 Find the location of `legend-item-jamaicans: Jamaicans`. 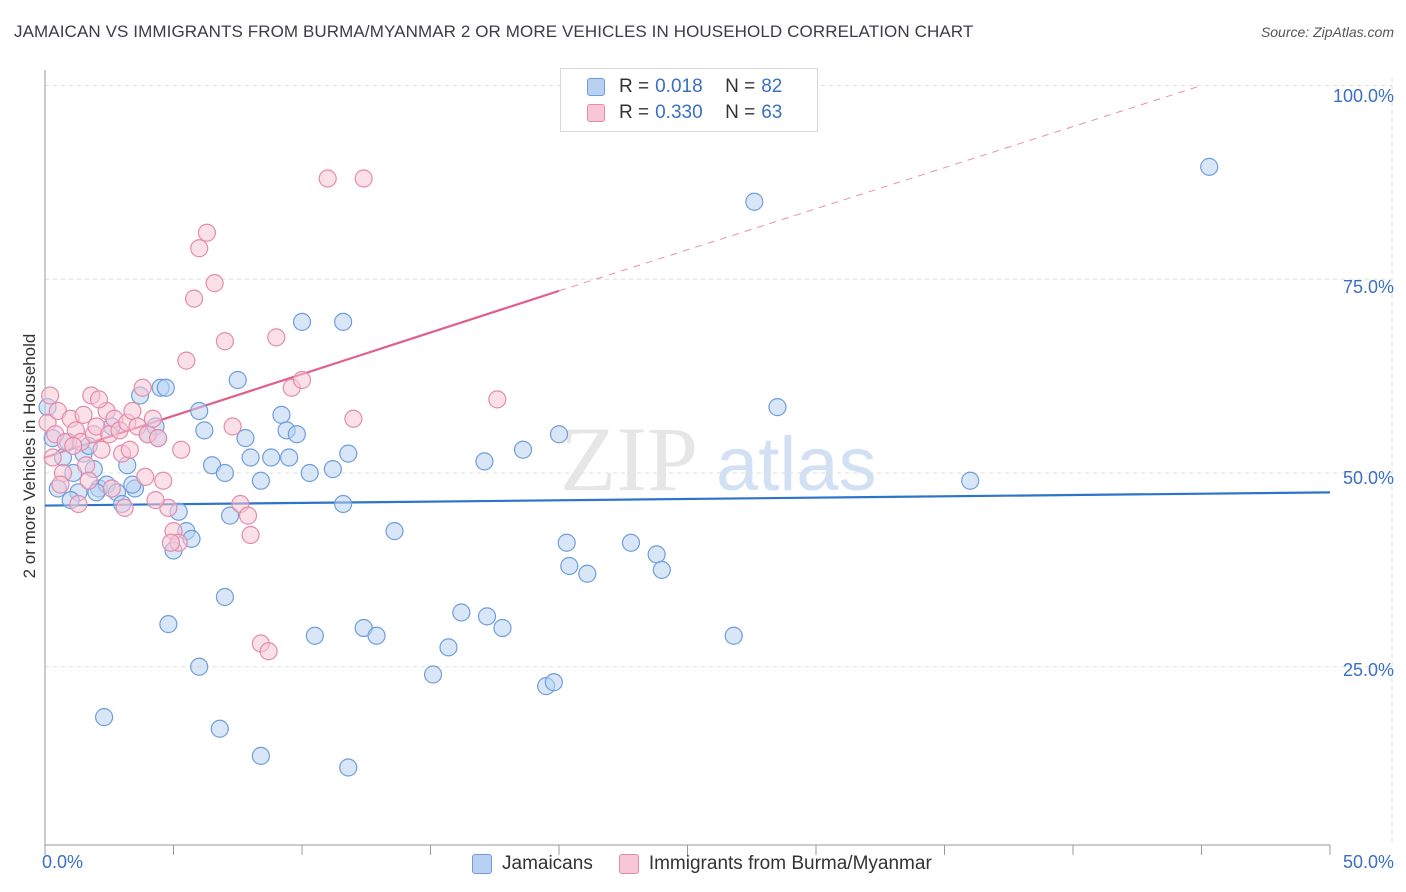

legend-item-jamaicans: Jamaicans is located at coordinates (532, 864).